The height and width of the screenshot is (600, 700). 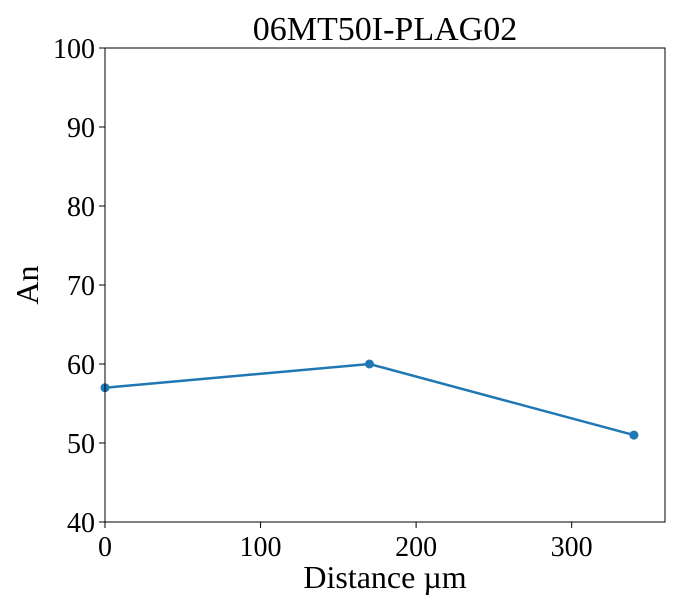 What do you see at coordinates (74, 49) in the screenshot?
I see `y-tick-label: 100` at bounding box center [74, 49].